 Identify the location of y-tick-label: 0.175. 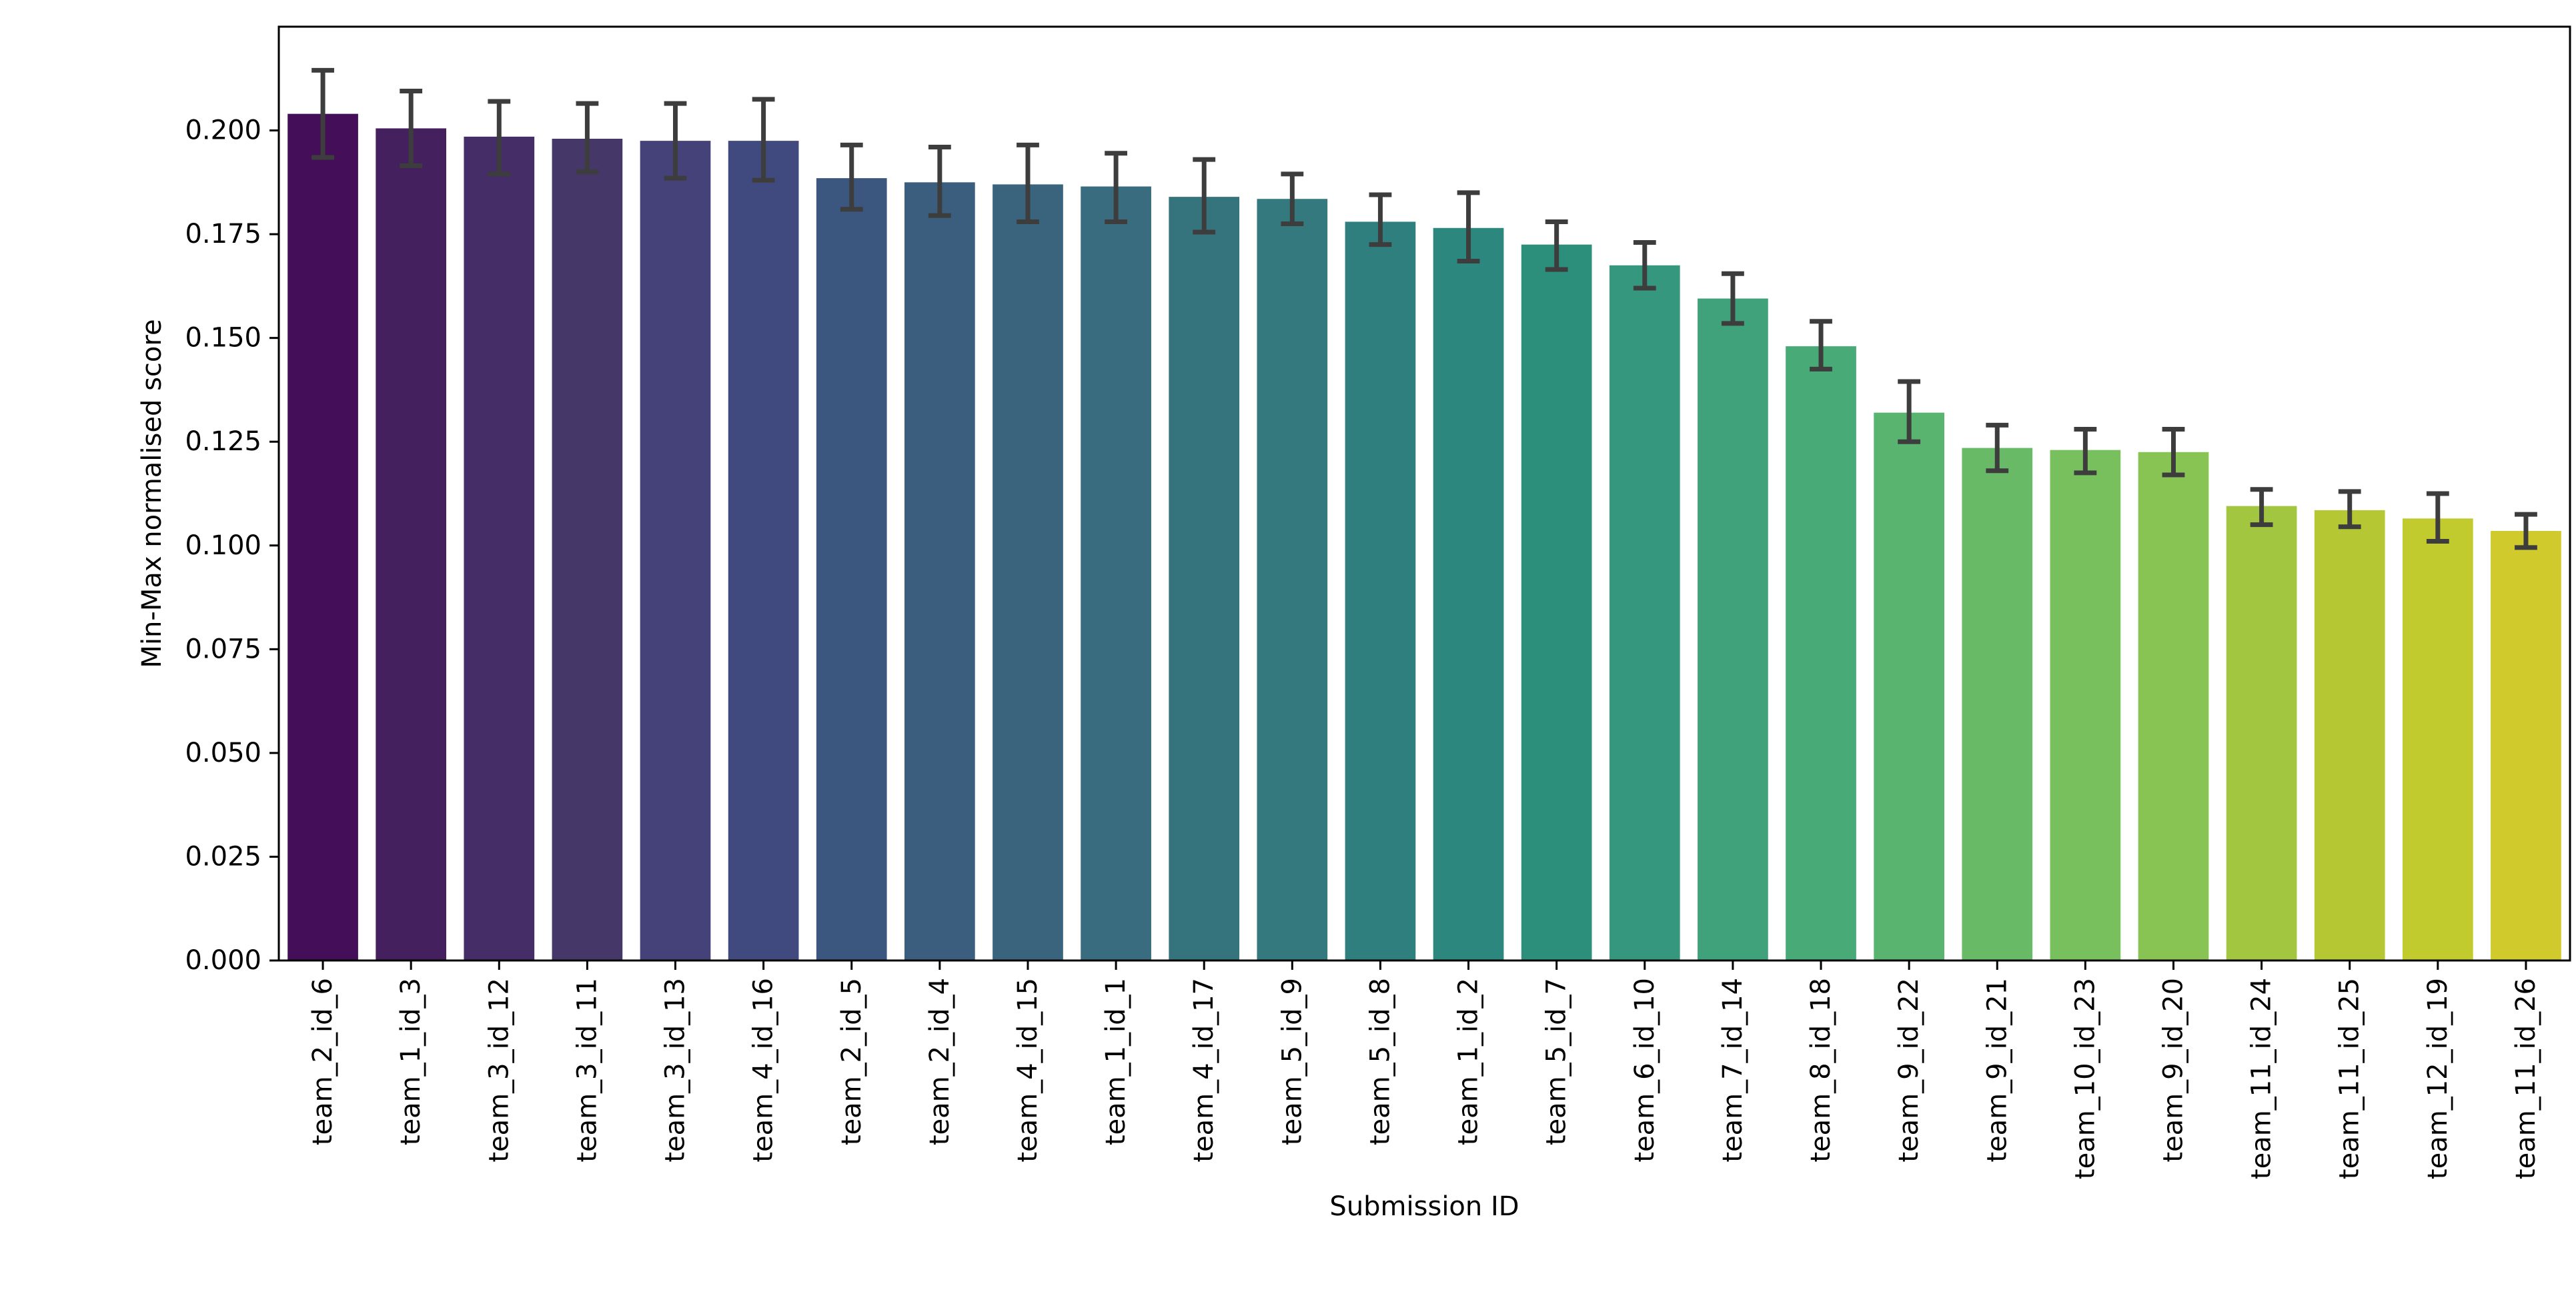
(223, 234).